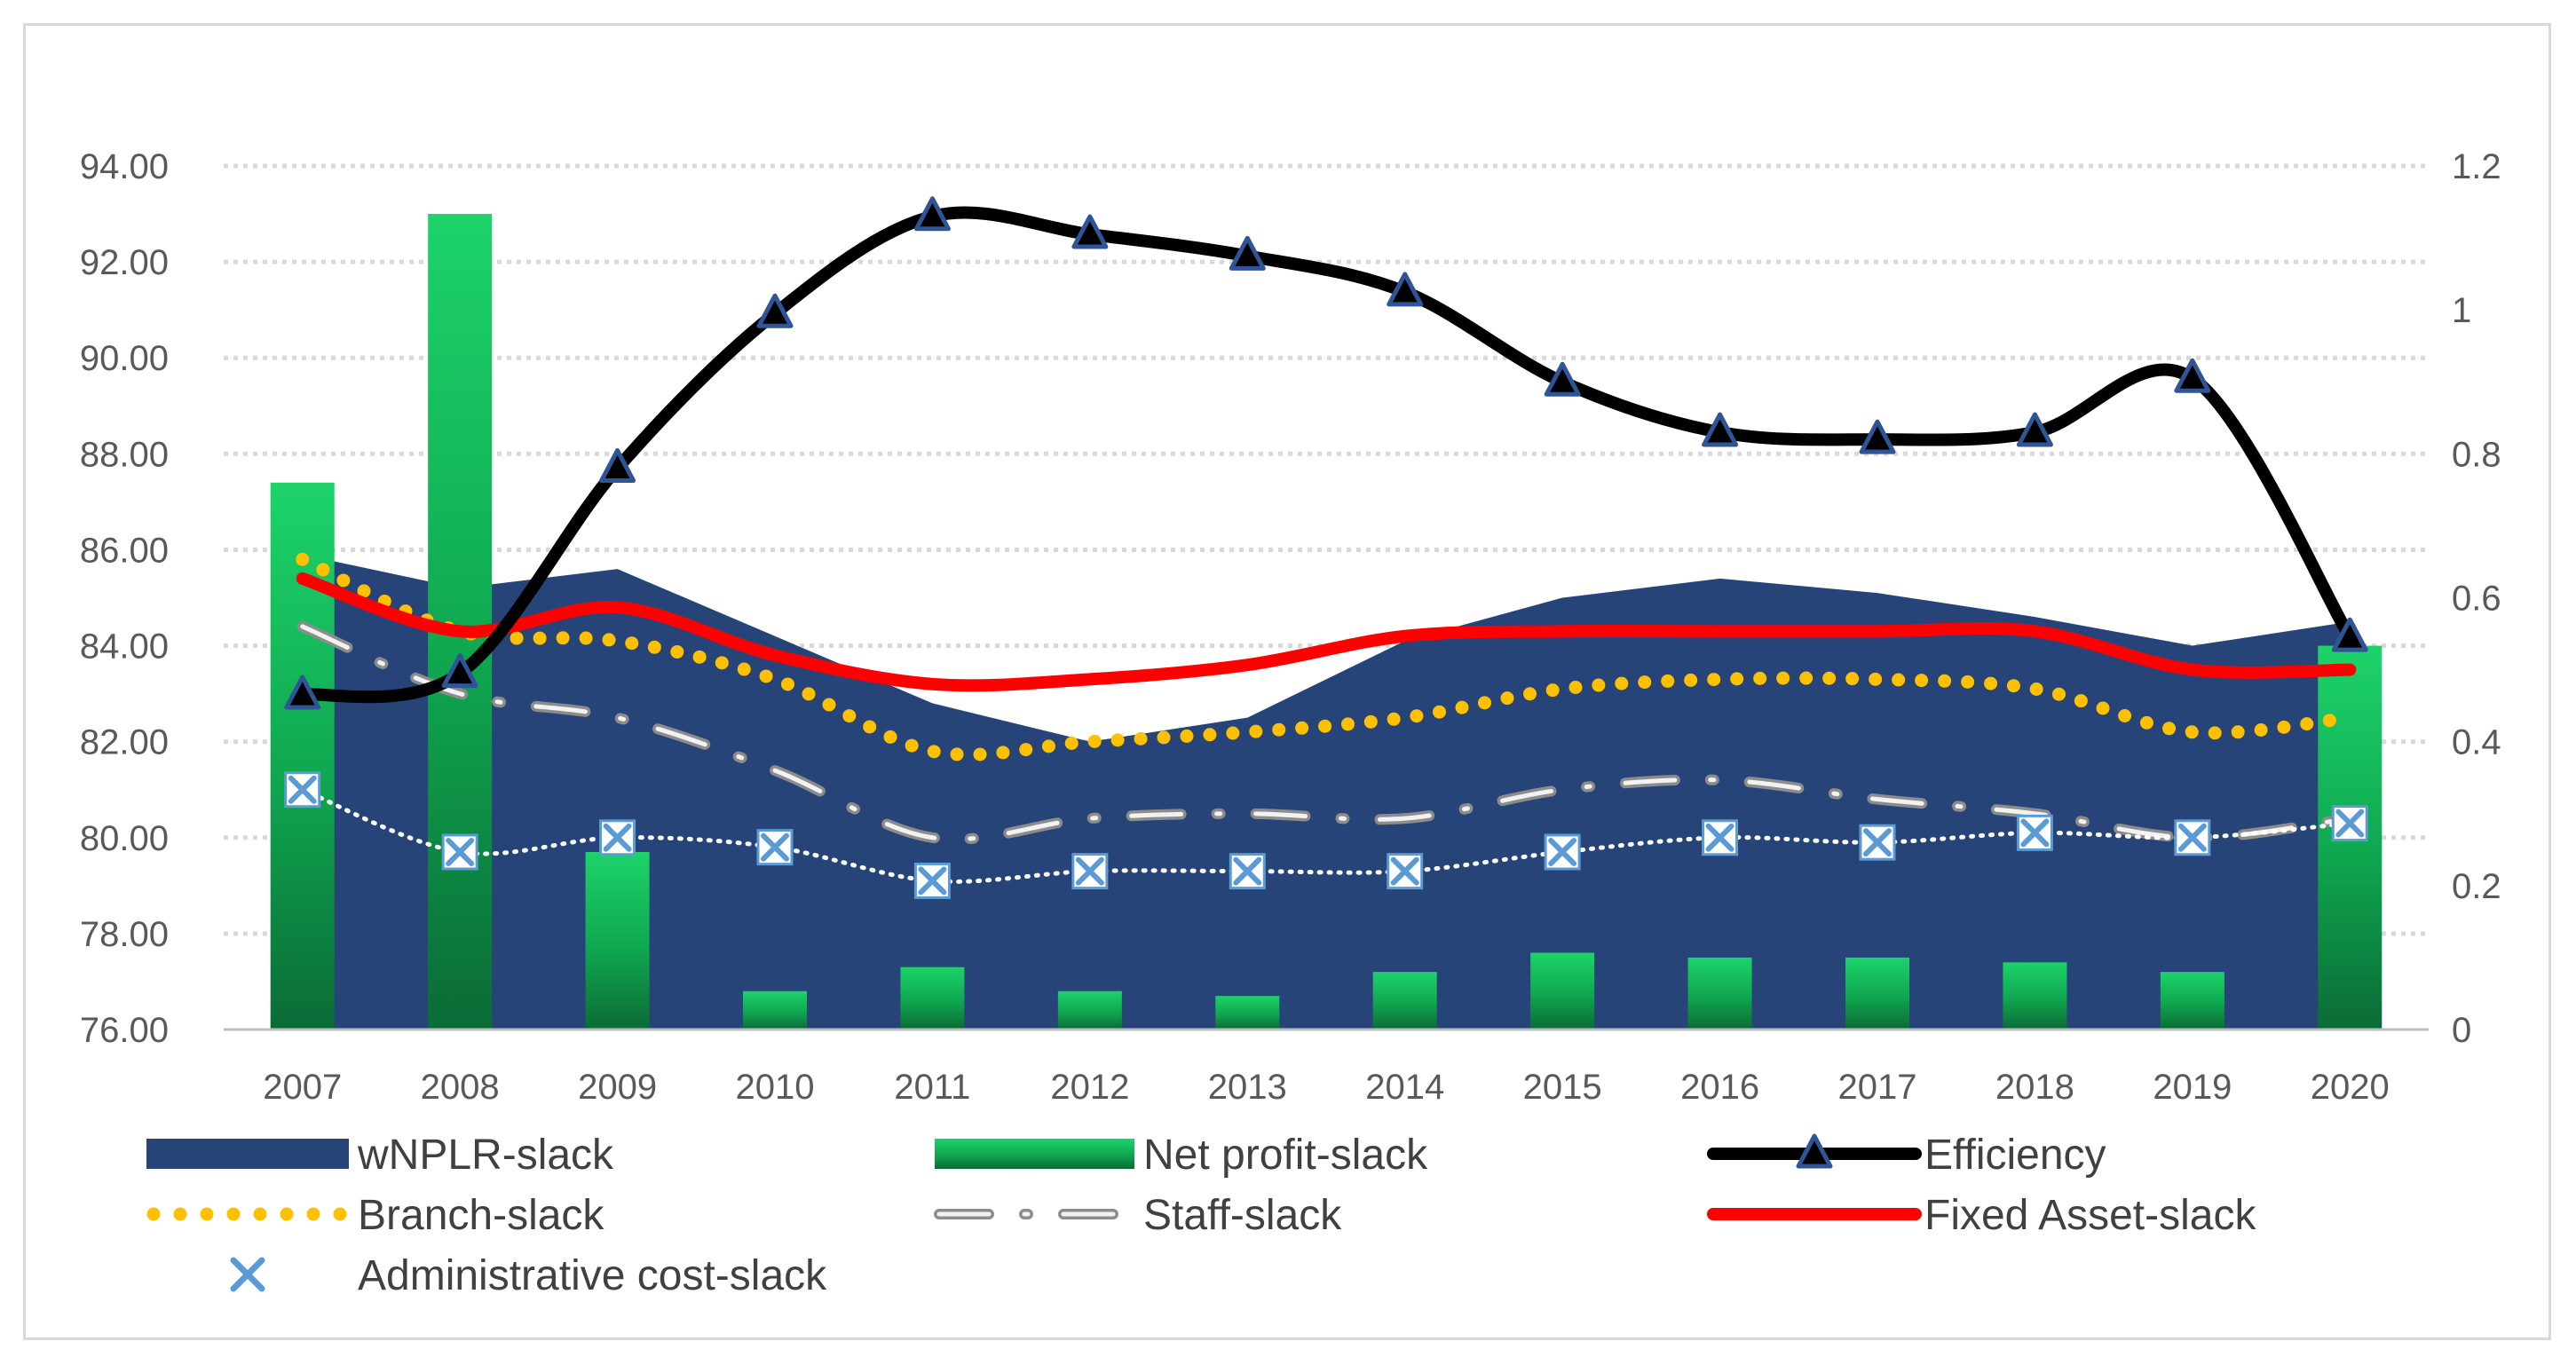 Image resolution: width=2576 pixels, height=1365 pixels. I want to click on x-tick-label: 2011, so click(932, 1087).